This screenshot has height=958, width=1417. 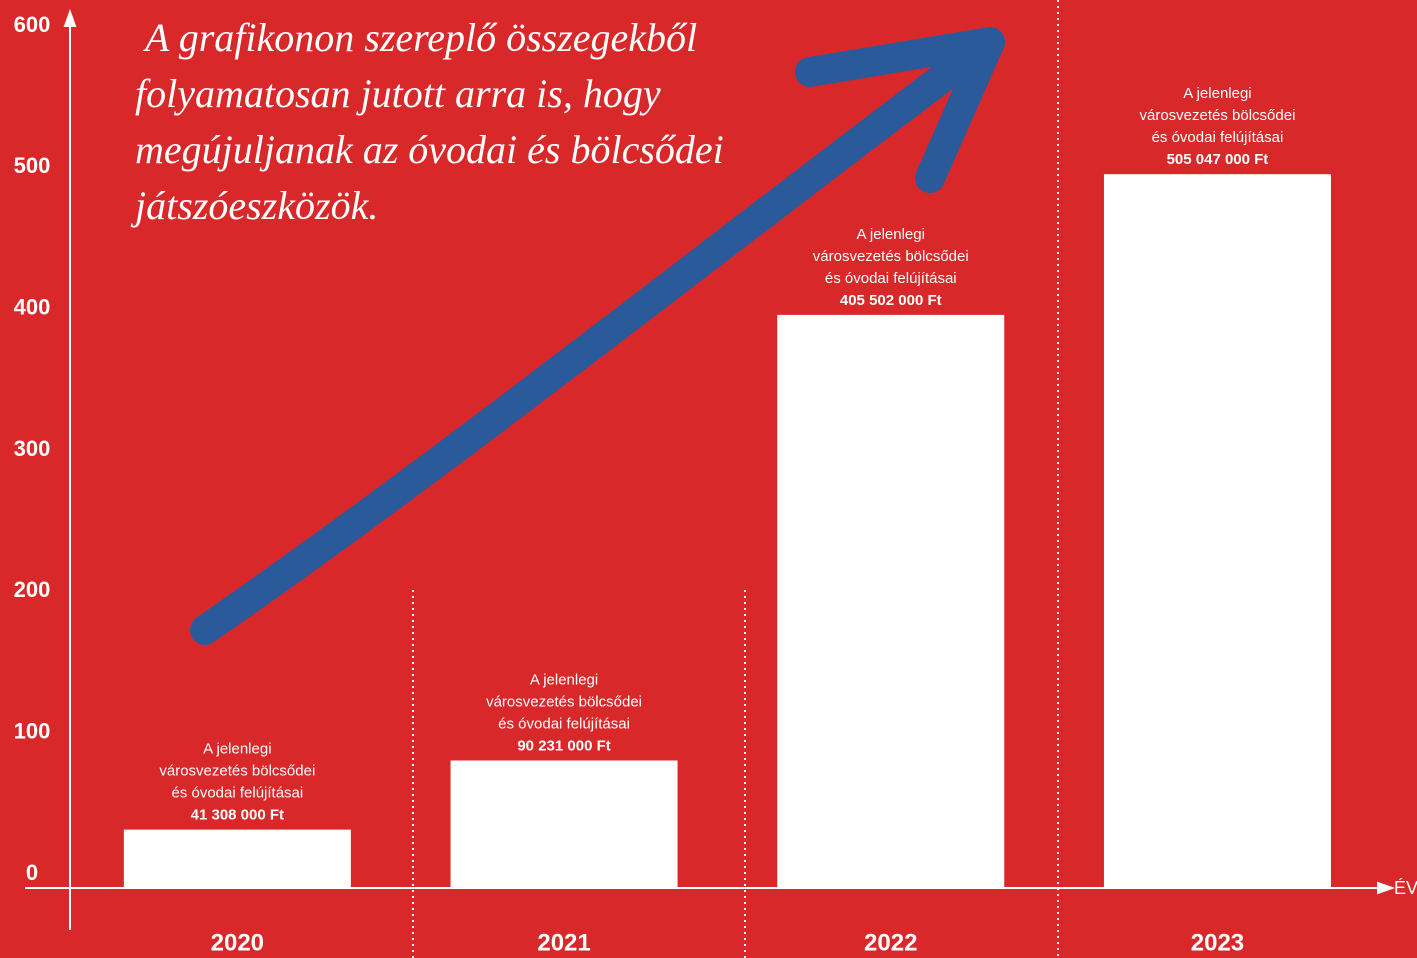 I want to click on y-tick-label: 300, so click(x=32, y=448).